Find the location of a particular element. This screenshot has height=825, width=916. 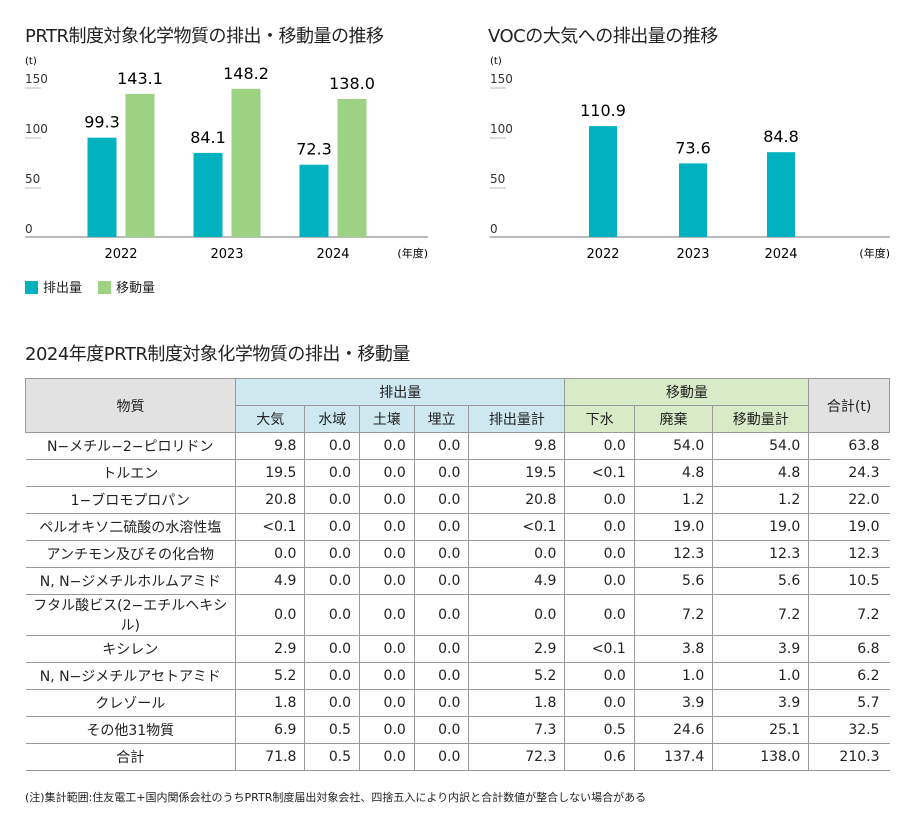

substance-cell: その他31物質 is located at coordinates (130, 730).